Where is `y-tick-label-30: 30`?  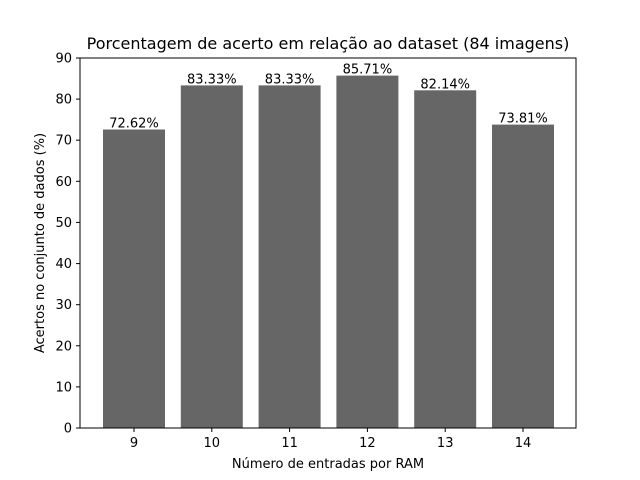 y-tick-label-30: 30 is located at coordinates (63, 305).